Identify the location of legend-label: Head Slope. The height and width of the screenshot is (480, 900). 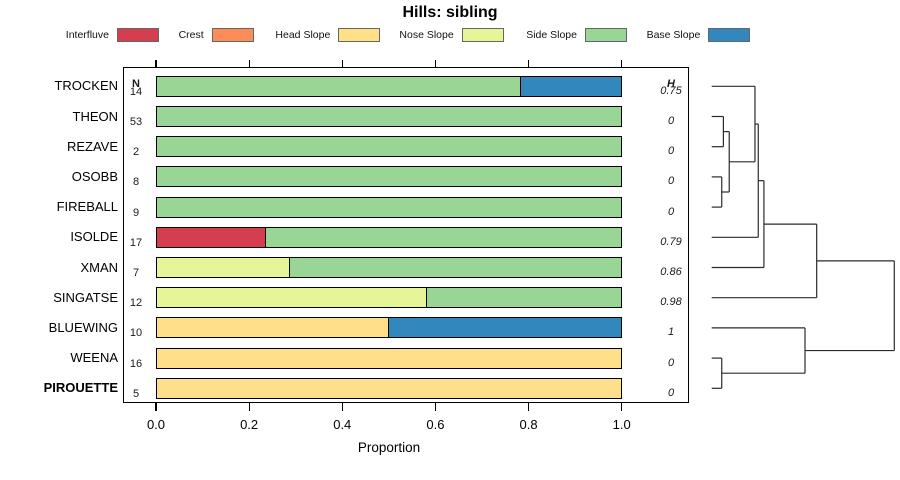
(303, 35).